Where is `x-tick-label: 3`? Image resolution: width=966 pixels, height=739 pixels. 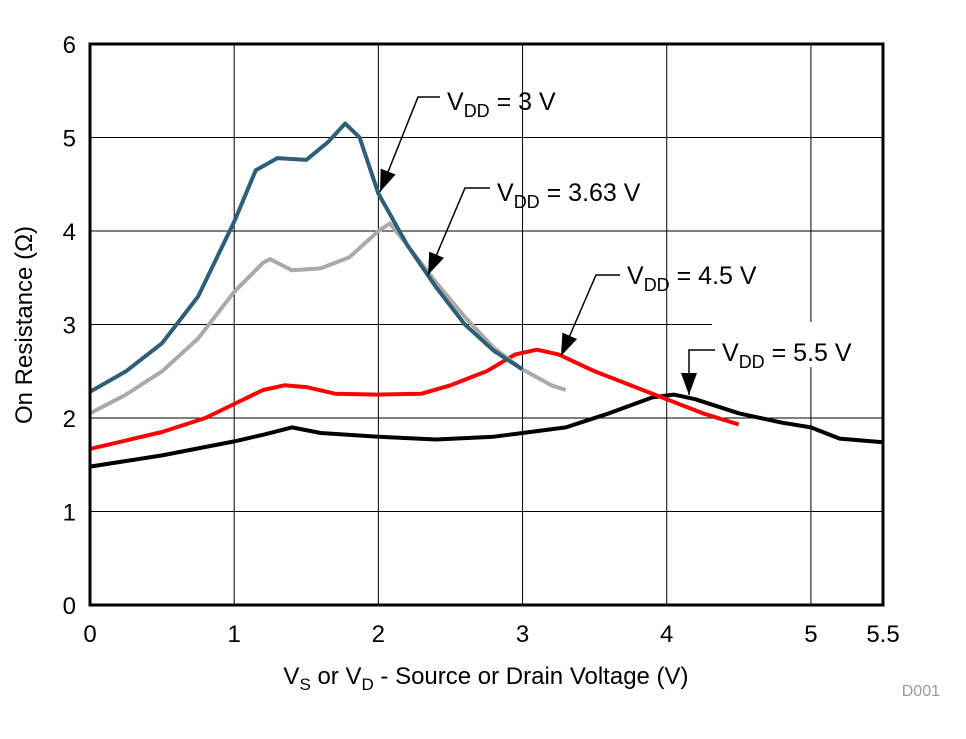
x-tick-label: 3 is located at coordinates (522, 634).